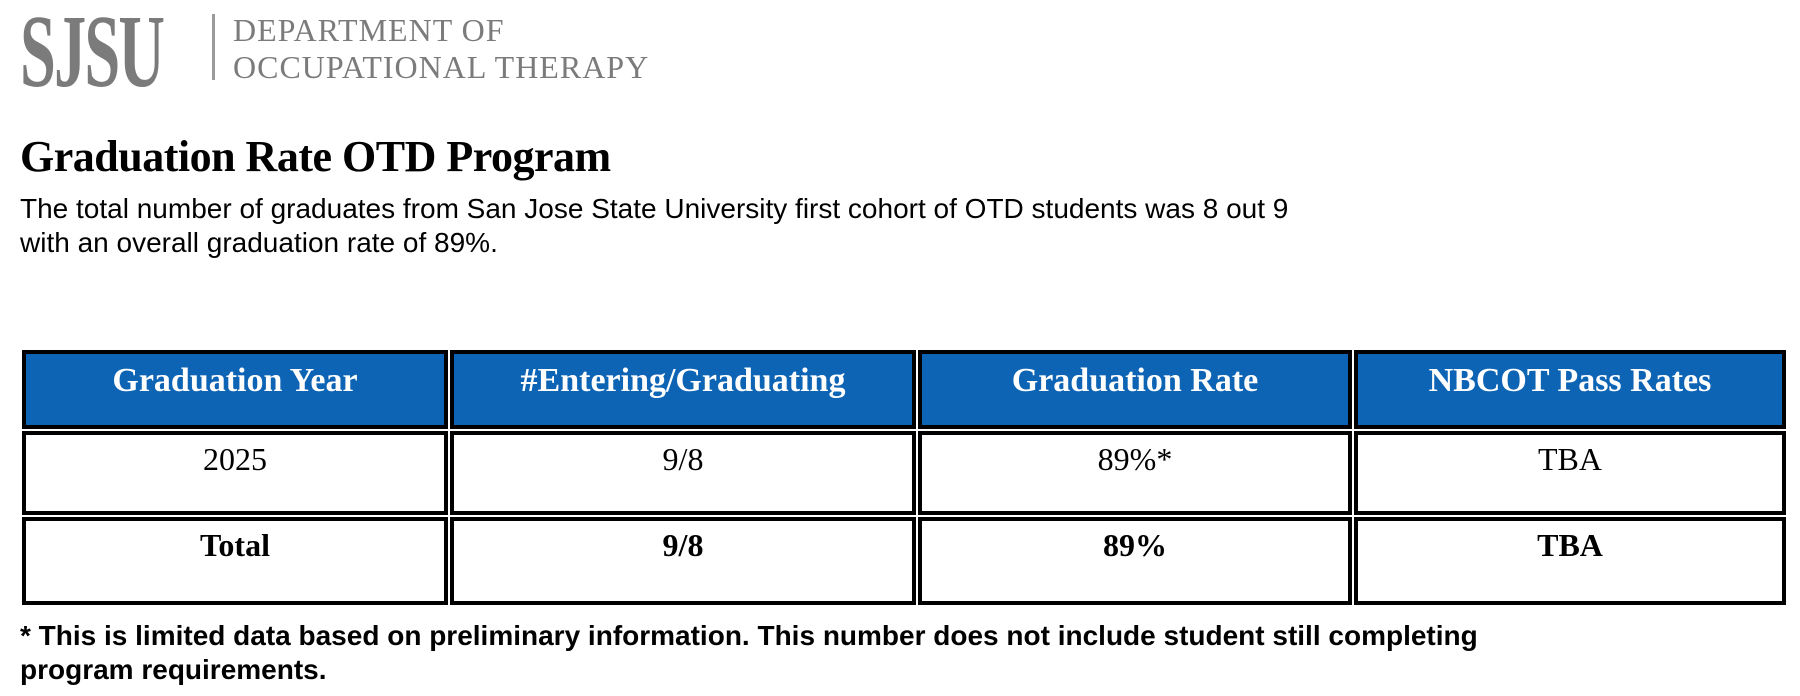 Image resolution: width=1800 pixels, height=696 pixels. What do you see at coordinates (259, 242) in the screenshot?
I see `intro-line-2: with an overall graduation rate of 89%.` at bounding box center [259, 242].